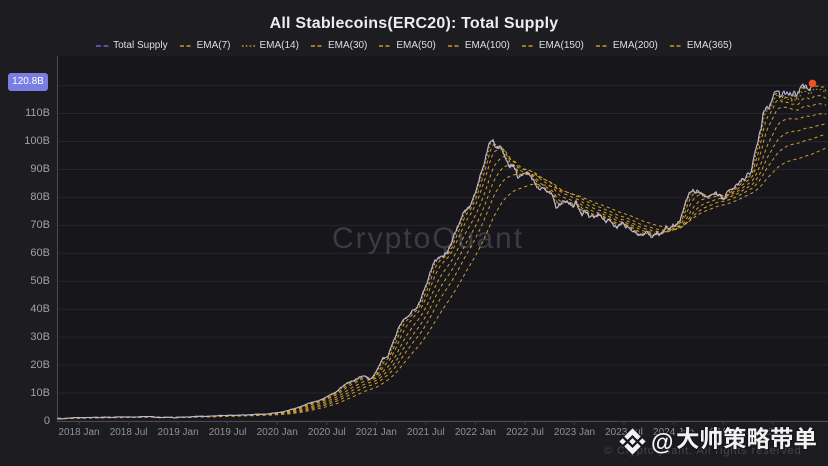 The image size is (828, 466). I want to click on svg-text: CryptoQuant, so click(428, 238).